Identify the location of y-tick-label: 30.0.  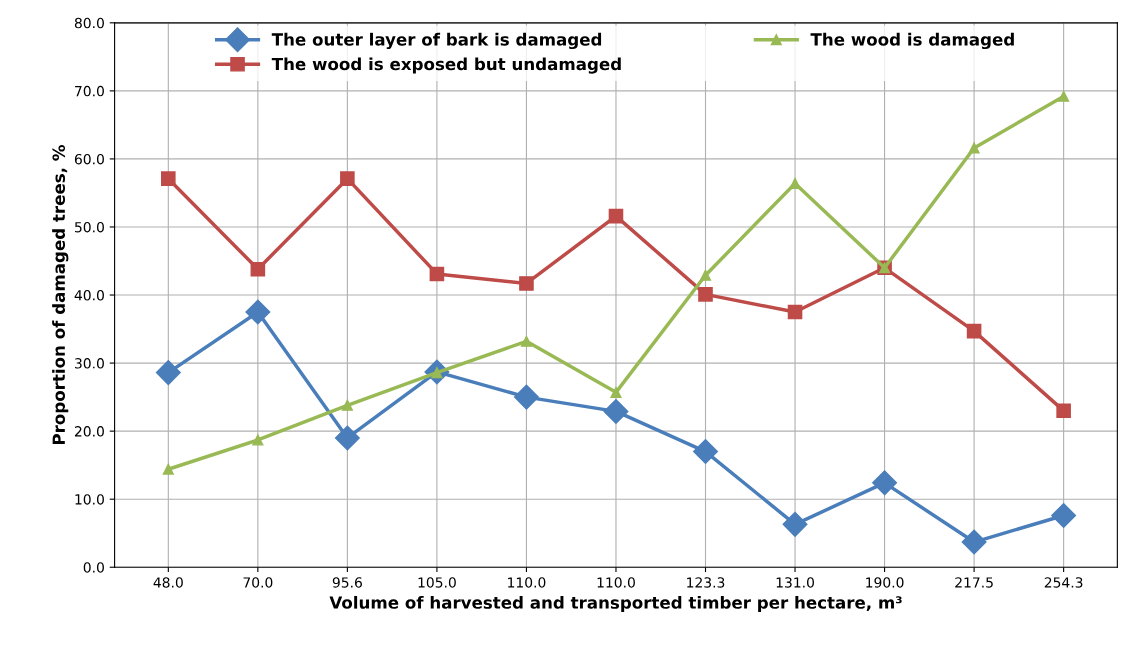
(89, 363).